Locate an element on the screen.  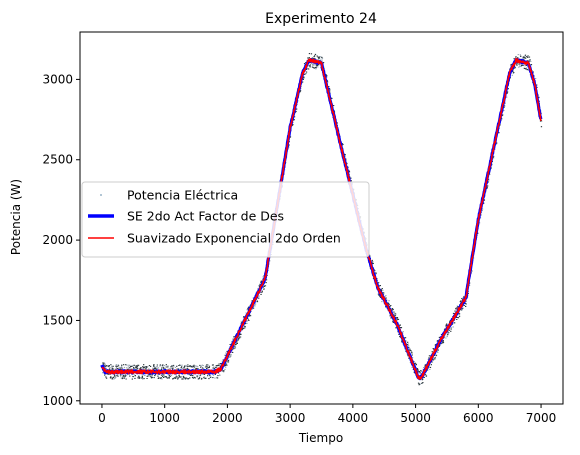
y-axis: 1000 1500 2000 2500 3000 is located at coordinates (61, 240).